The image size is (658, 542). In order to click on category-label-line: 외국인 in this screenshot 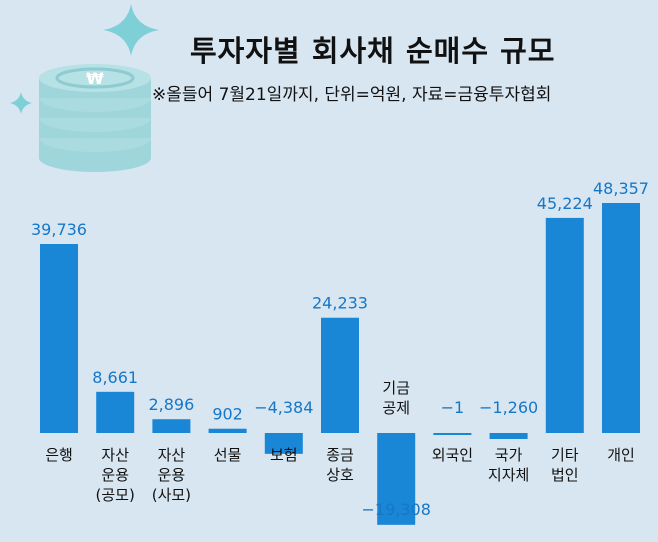, I will do `click(452, 455)`.